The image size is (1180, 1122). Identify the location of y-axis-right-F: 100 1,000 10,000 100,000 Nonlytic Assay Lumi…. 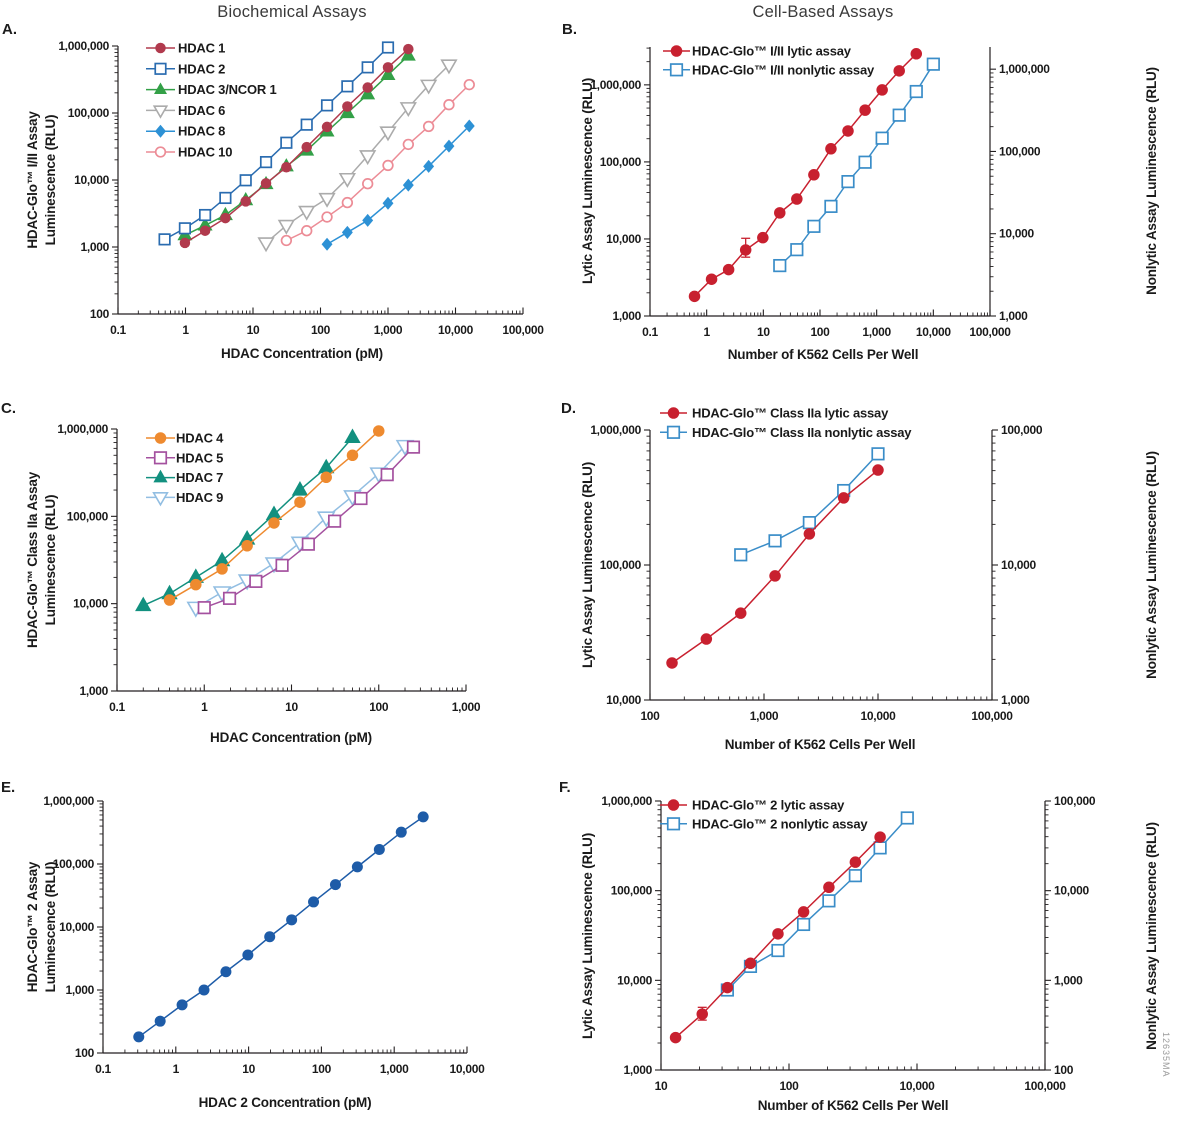
(1102, 935).